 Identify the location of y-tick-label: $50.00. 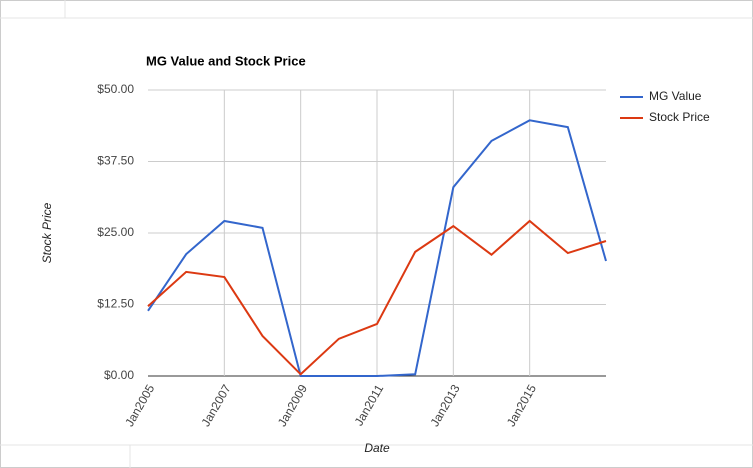
(115, 89).